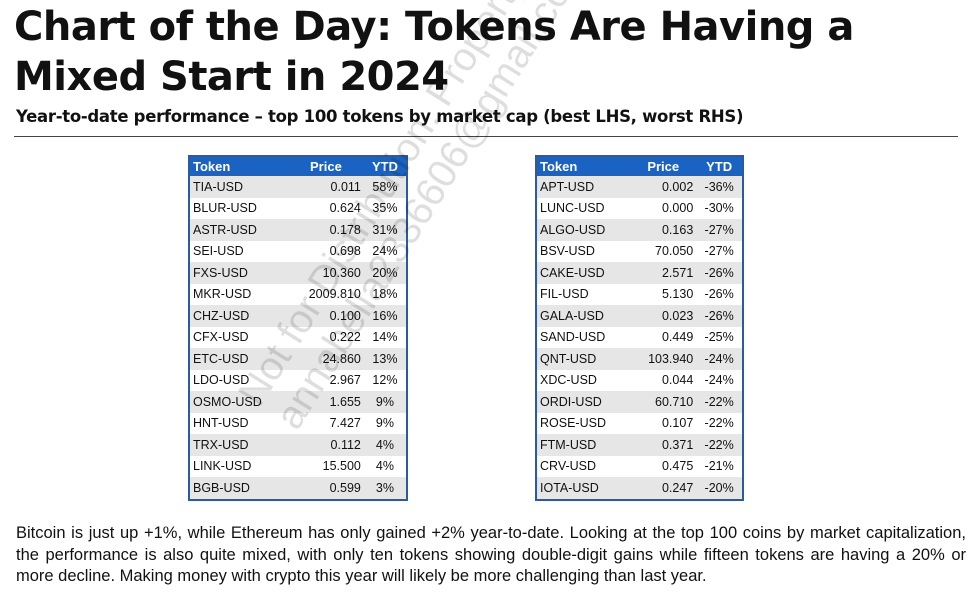 Image resolution: width=977 pixels, height=611 pixels. What do you see at coordinates (218, 251) in the screenshot?
I see `token-cell: SEI-USD` at bounding box center [218, 251].